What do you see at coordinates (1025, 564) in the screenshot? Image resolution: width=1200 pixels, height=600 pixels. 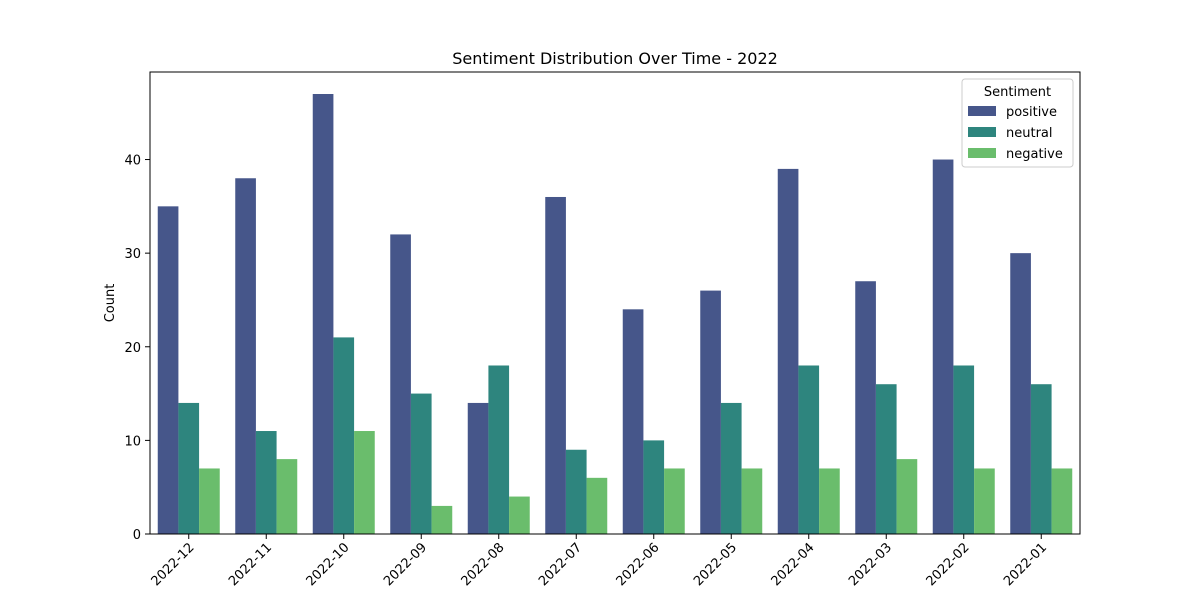 I see `x-tick-label: 2022-01` at bounding box center [1025, 564].